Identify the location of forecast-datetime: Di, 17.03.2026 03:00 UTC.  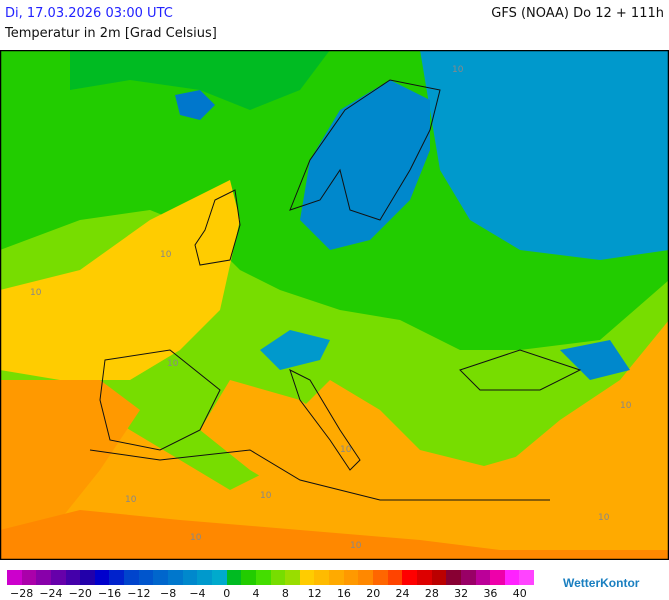
(89, 13).